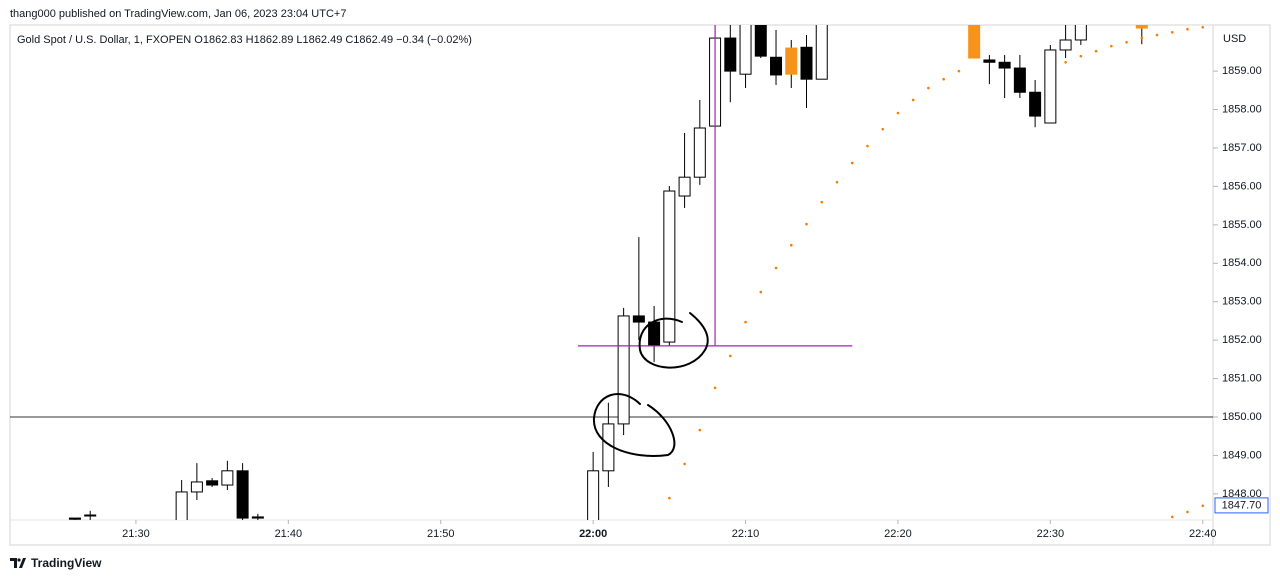  Describe the element at coordinates (1242, 186) in the screenshot. I see `y-tick-label: 1856.00` at that location.